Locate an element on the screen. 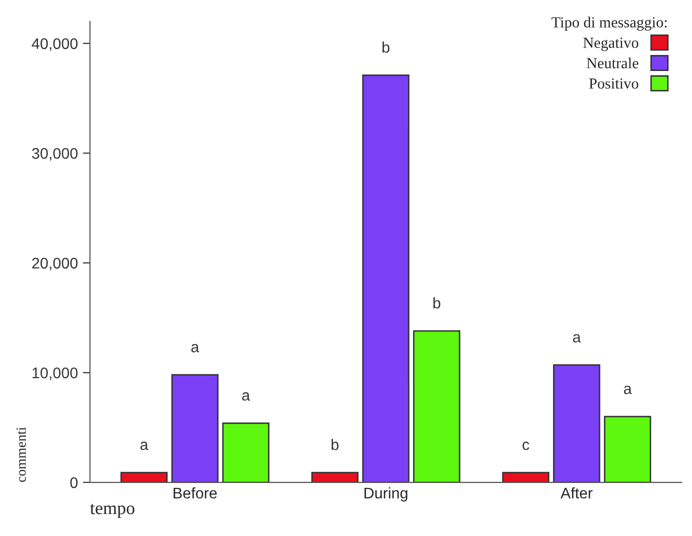  x-tick-label: After is located at coordinates (576, 492).